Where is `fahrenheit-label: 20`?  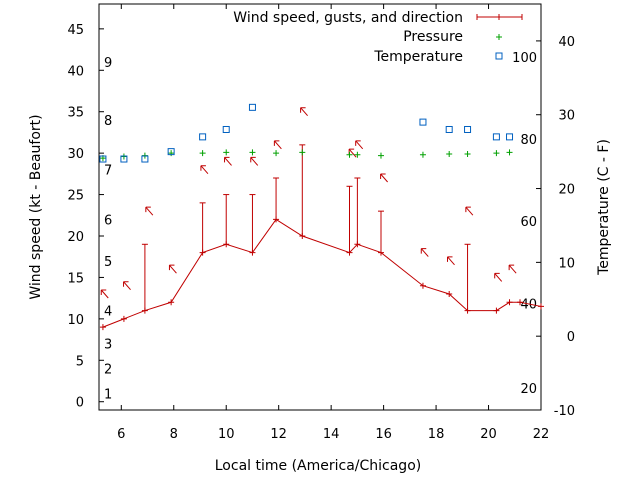 fahrenheit-label: 20 is located at coordinates (528, 389).